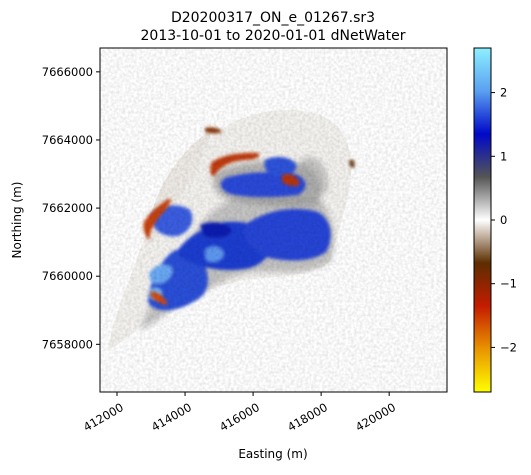 This screenshot has width=531, height=475. What do you see at coordinates (273, 36) in the screenshot?
I see `chart-subtitle: 2013-10-01 to 2020-01-01 dNetWater` at bounding box center [273, 36].